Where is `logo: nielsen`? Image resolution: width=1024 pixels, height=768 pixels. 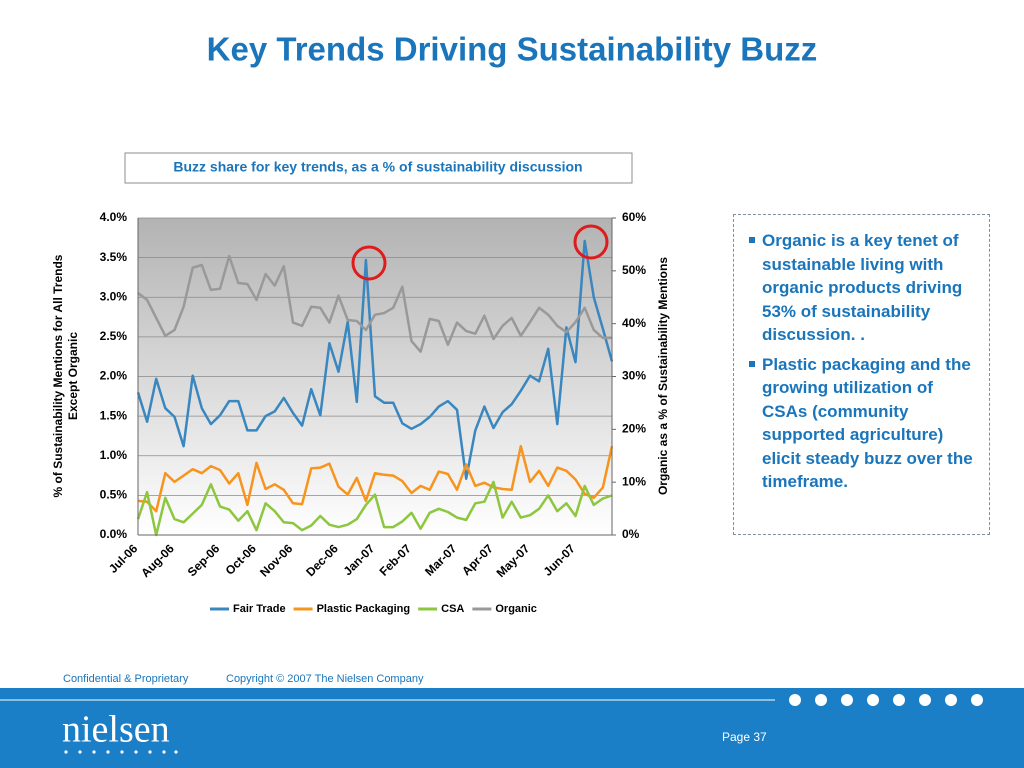 logo: nielsen is located at coordinates (116, 730).